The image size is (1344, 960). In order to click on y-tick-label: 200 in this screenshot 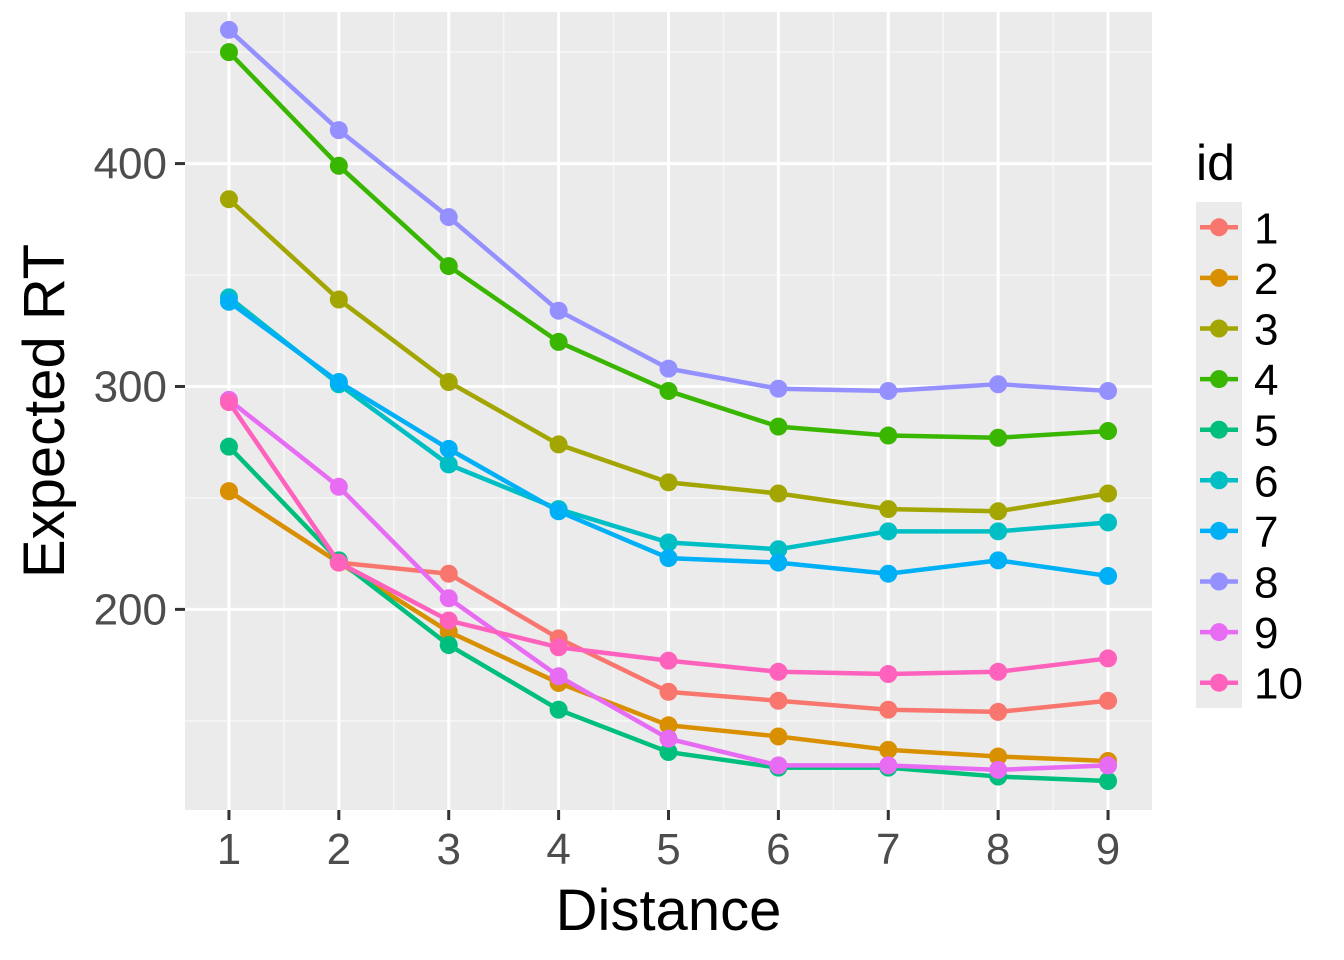, I will do `click(130, 609)`.